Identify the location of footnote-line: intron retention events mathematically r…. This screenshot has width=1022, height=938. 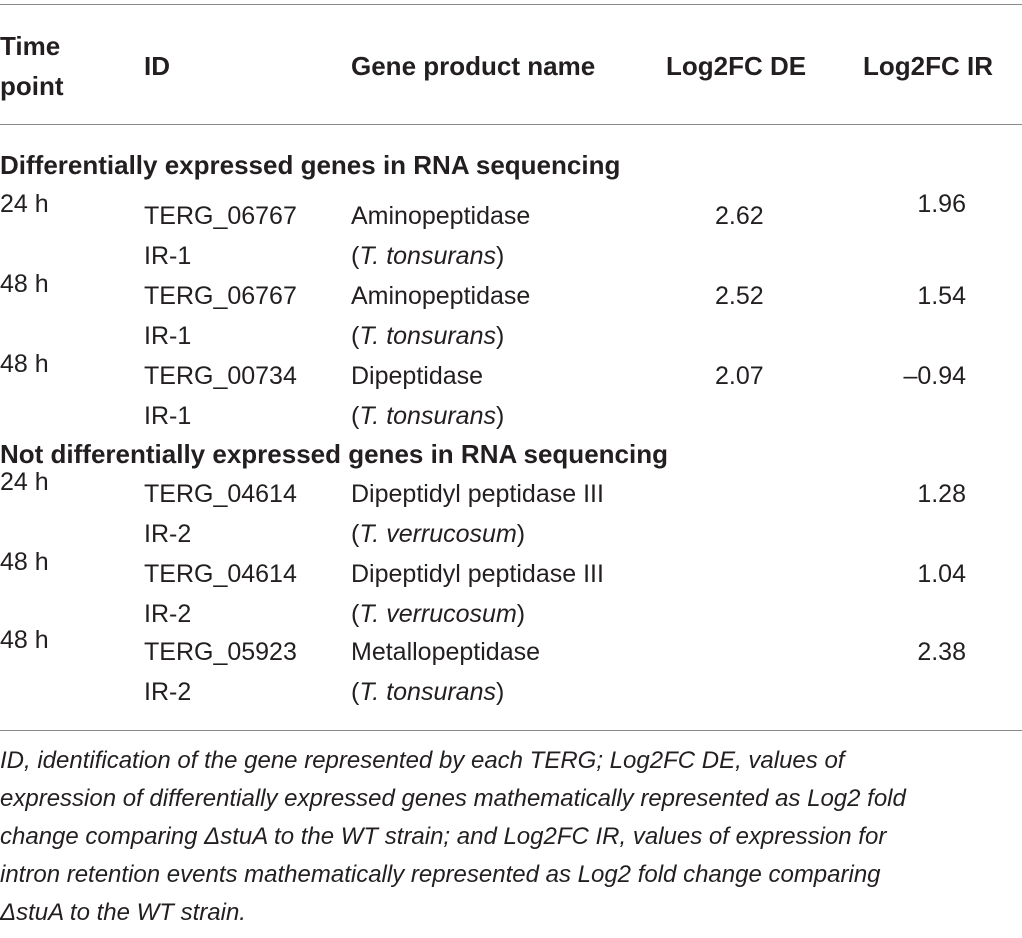
(440, 874).